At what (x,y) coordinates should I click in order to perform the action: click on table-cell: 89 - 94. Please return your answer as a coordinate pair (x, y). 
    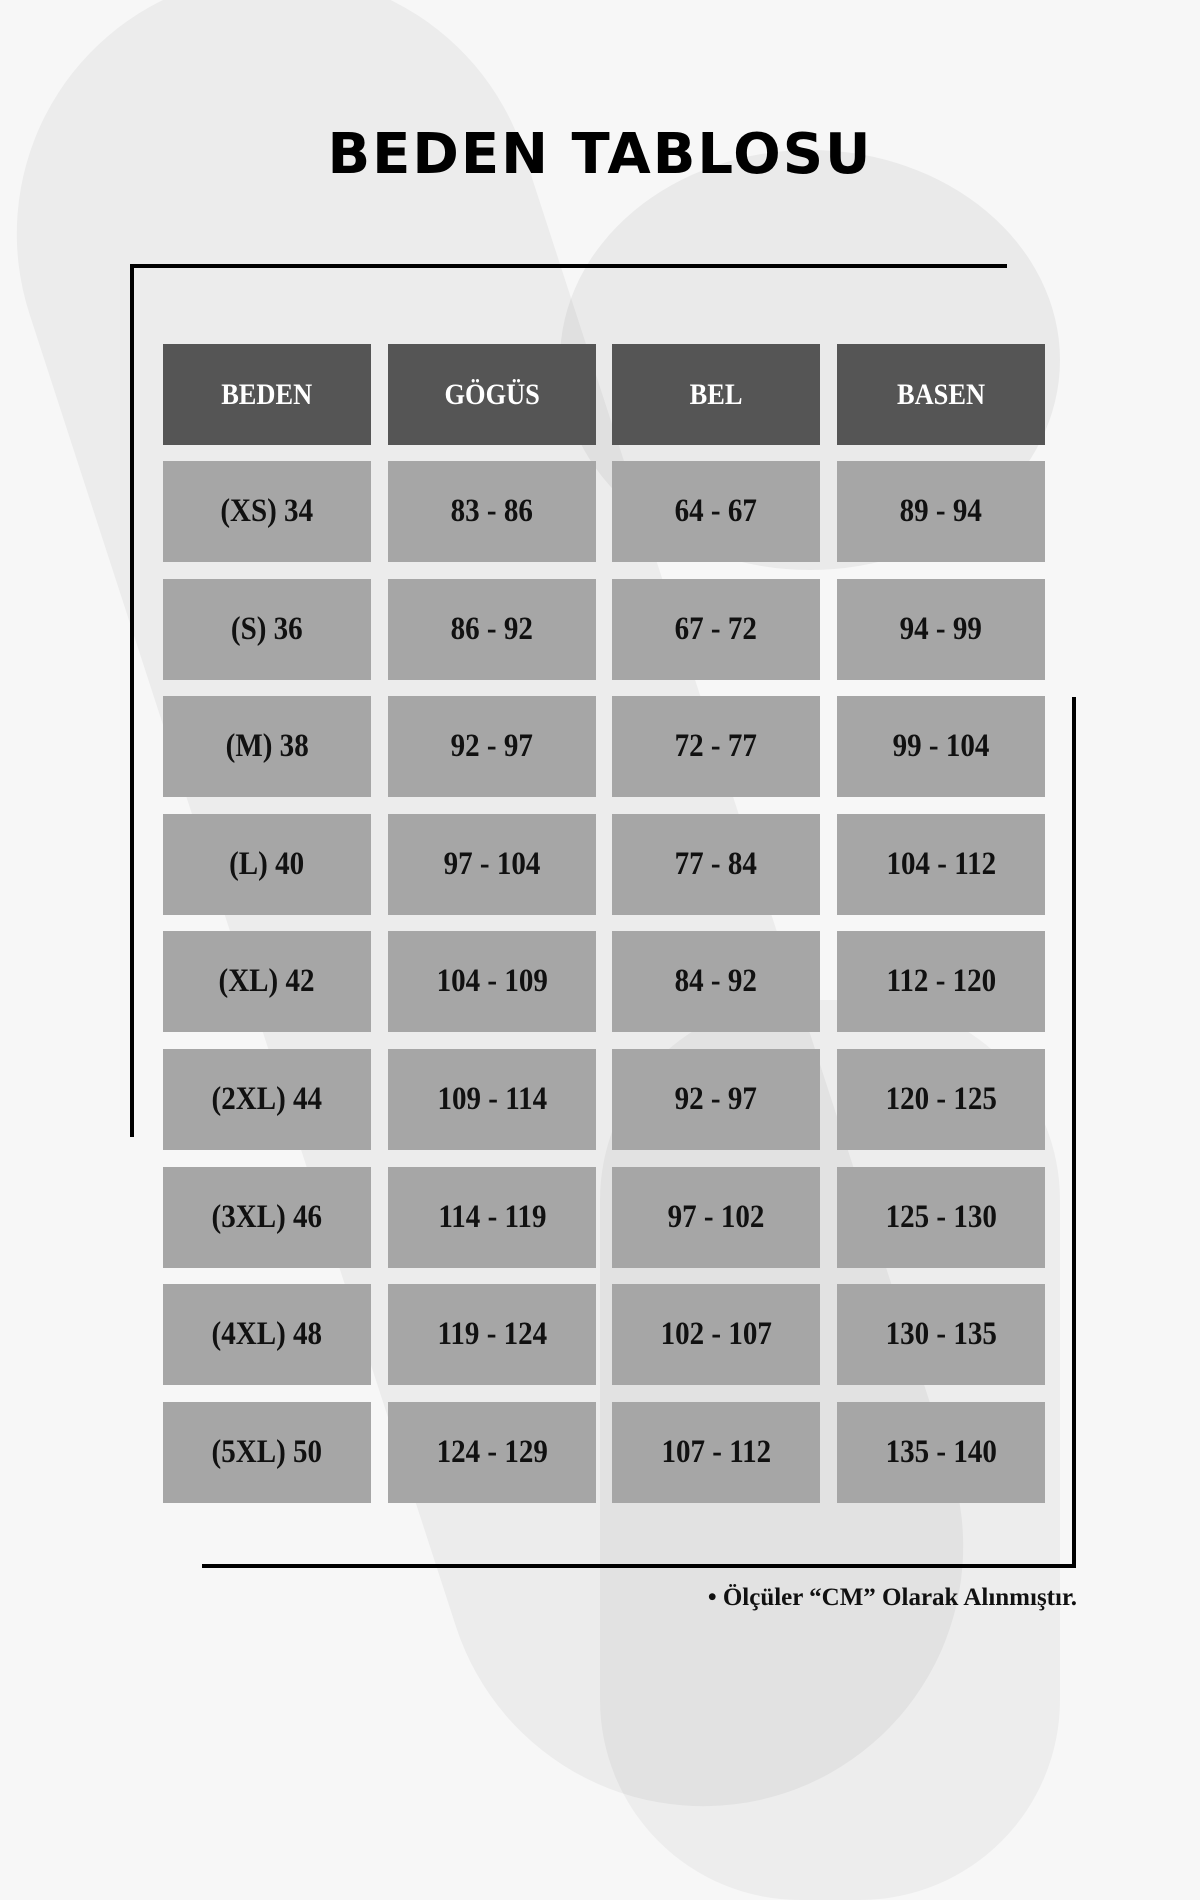
    Looking at the image, I should click on (941, 511).